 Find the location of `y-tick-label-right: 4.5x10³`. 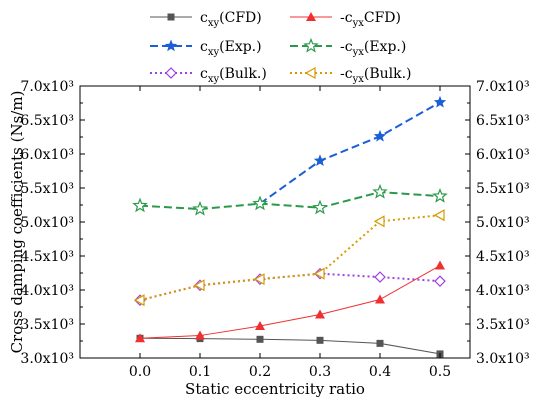

y-tick-label-right: 4.5x10³ is located at coordinates (503, 257).